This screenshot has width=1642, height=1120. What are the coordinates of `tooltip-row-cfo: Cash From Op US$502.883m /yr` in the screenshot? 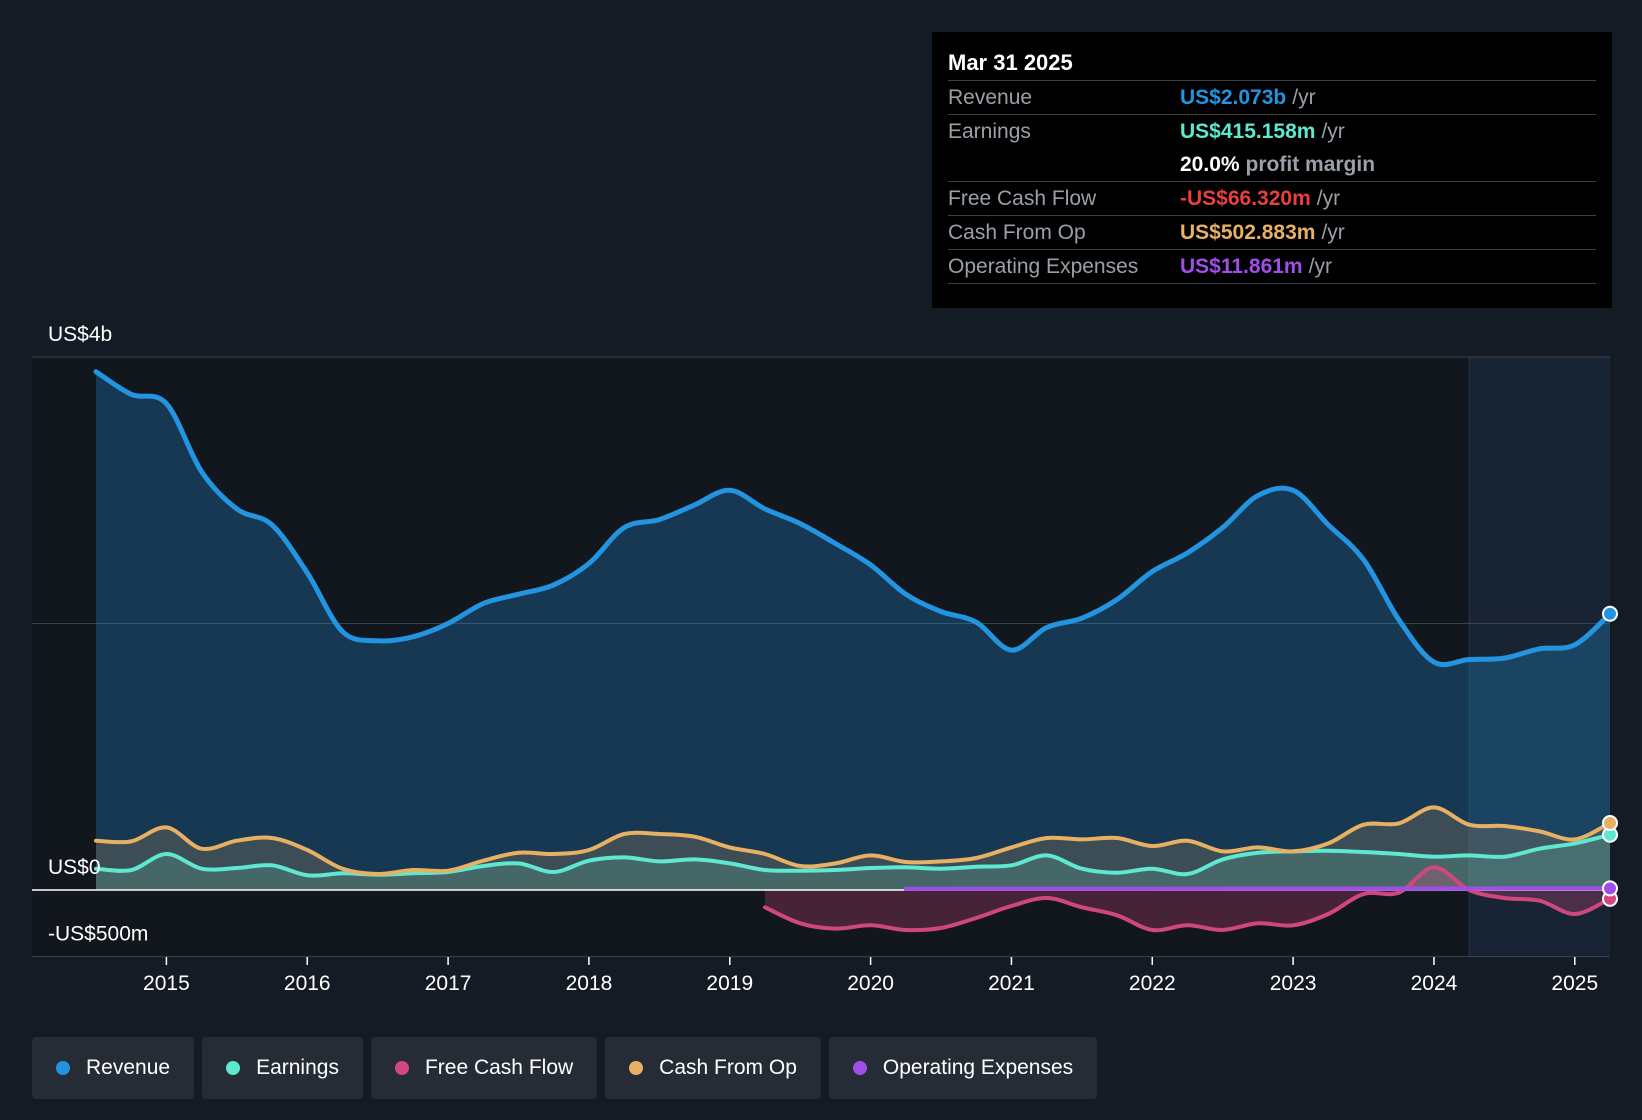 It's located at (1272, 233).